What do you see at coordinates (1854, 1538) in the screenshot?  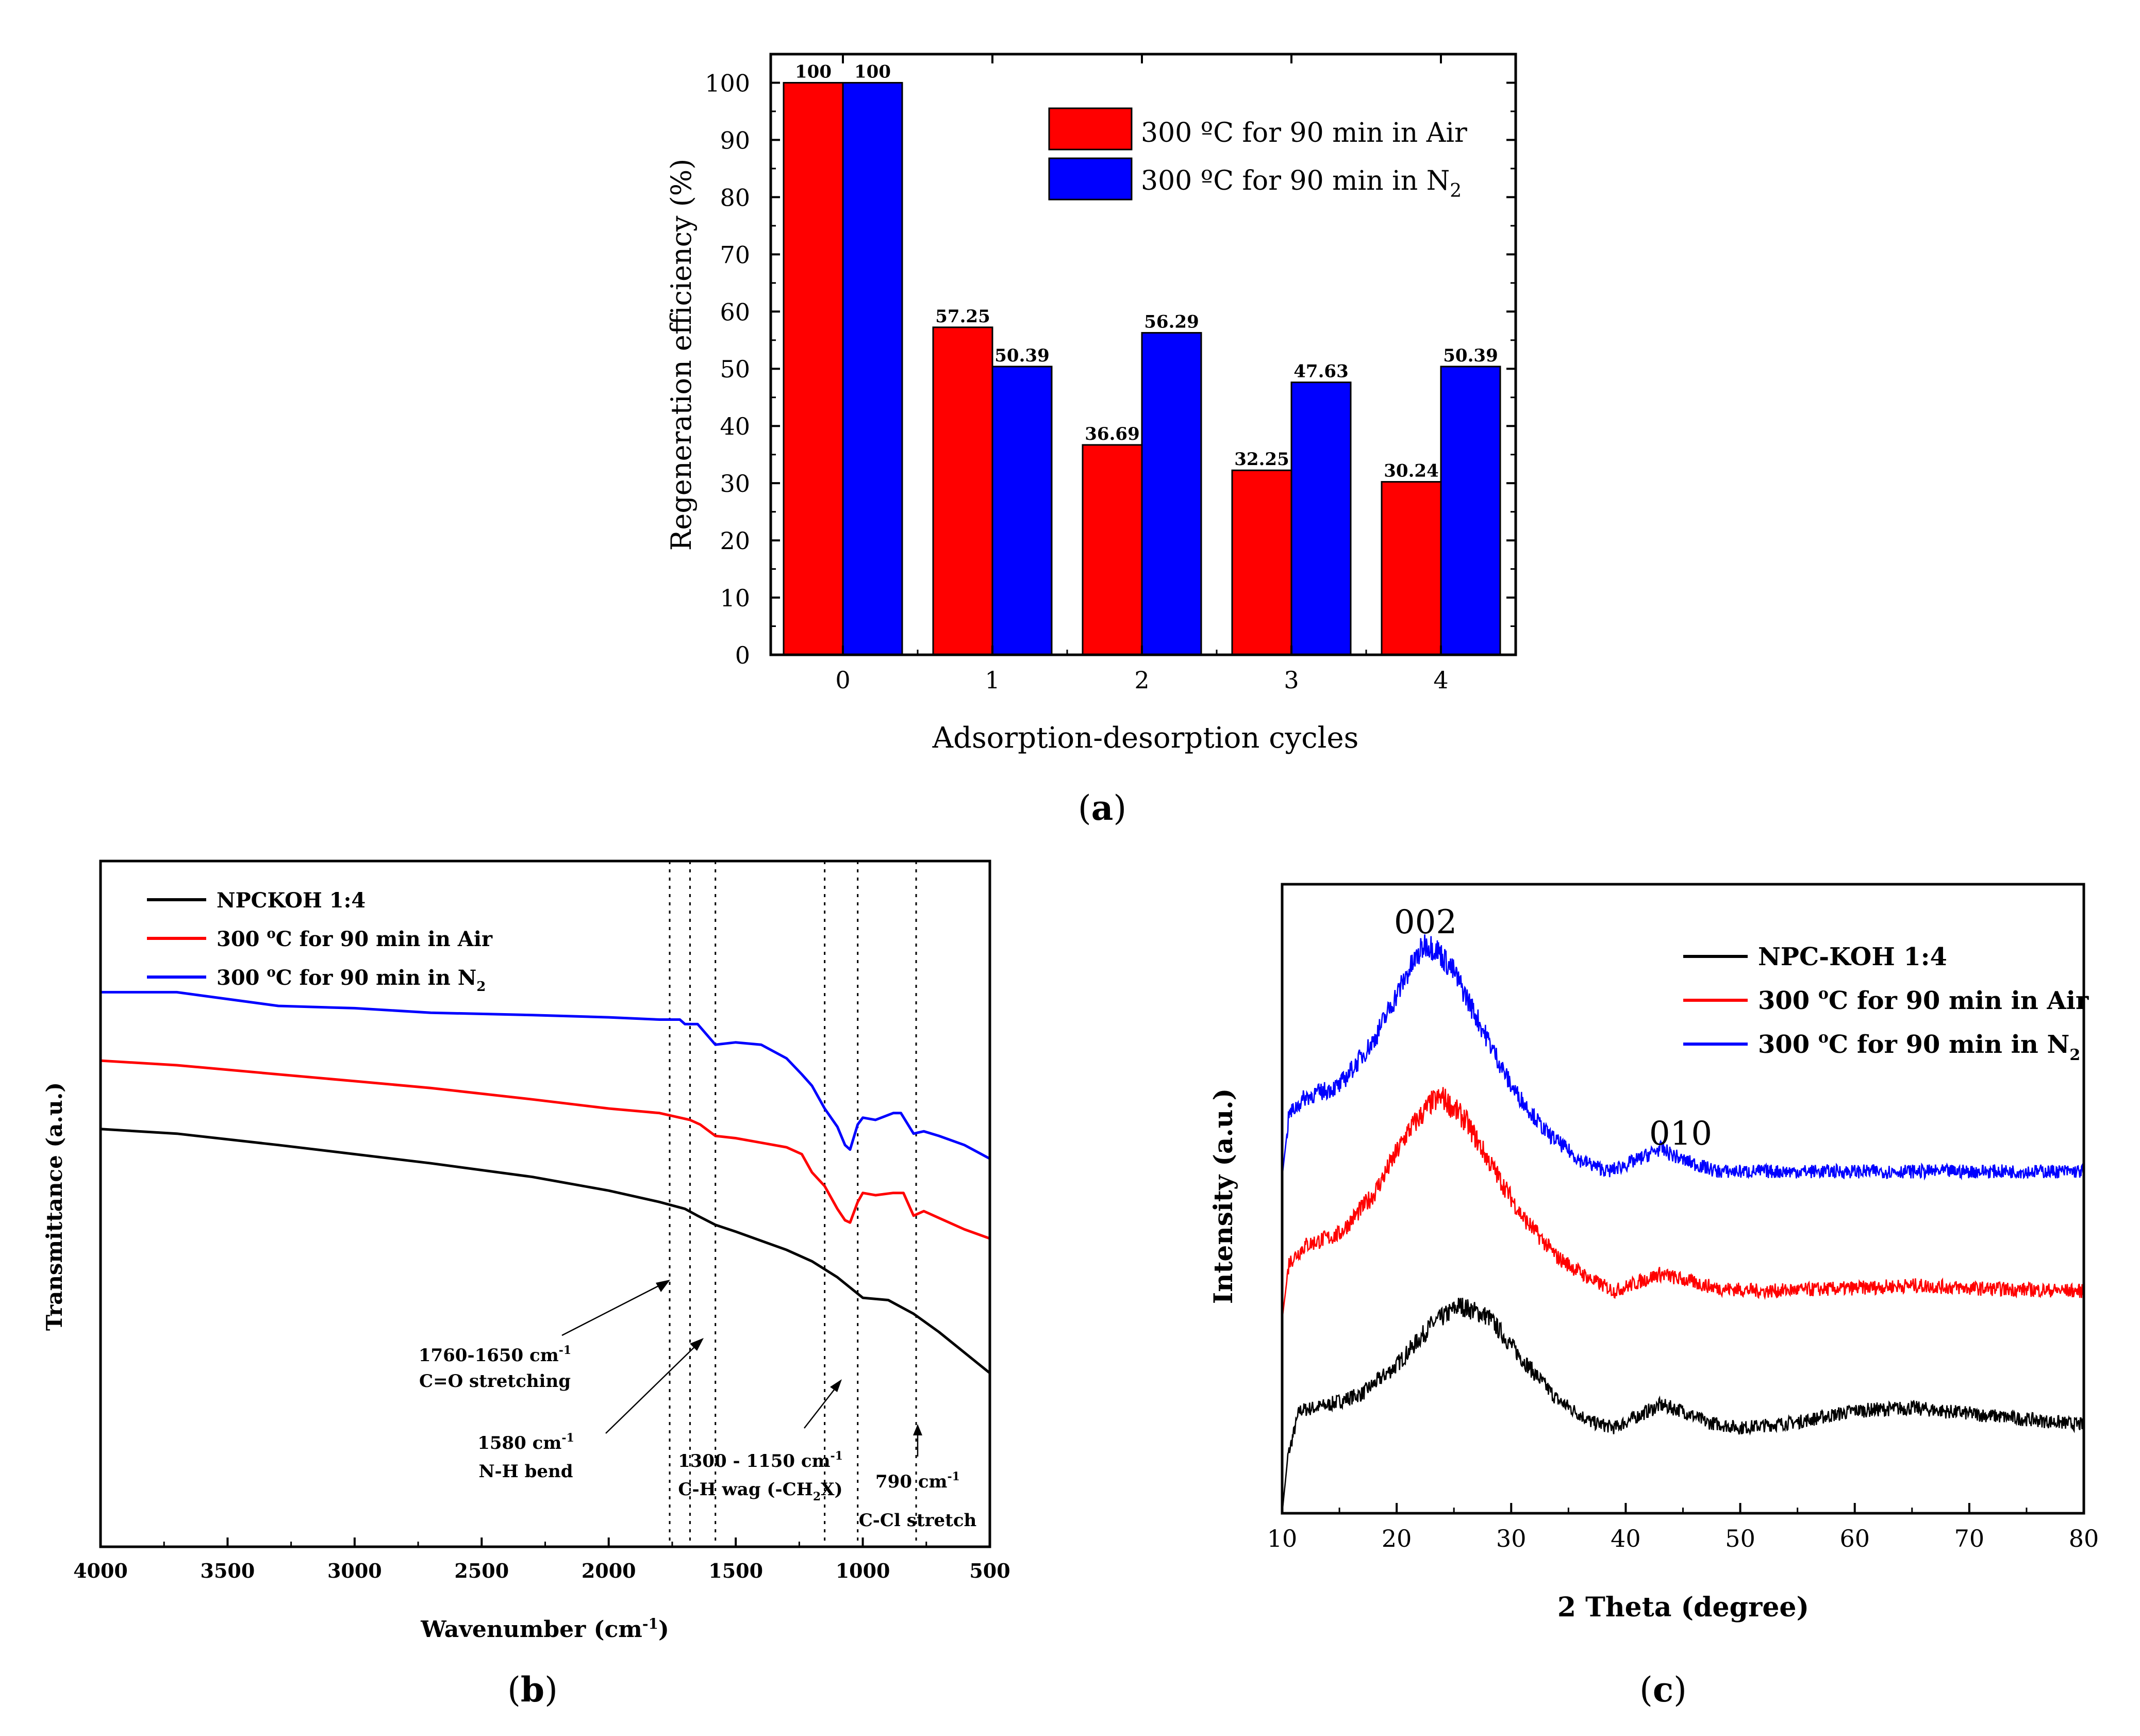 I see `x-tick-label: 60` at bounding box center [1854, 1538].